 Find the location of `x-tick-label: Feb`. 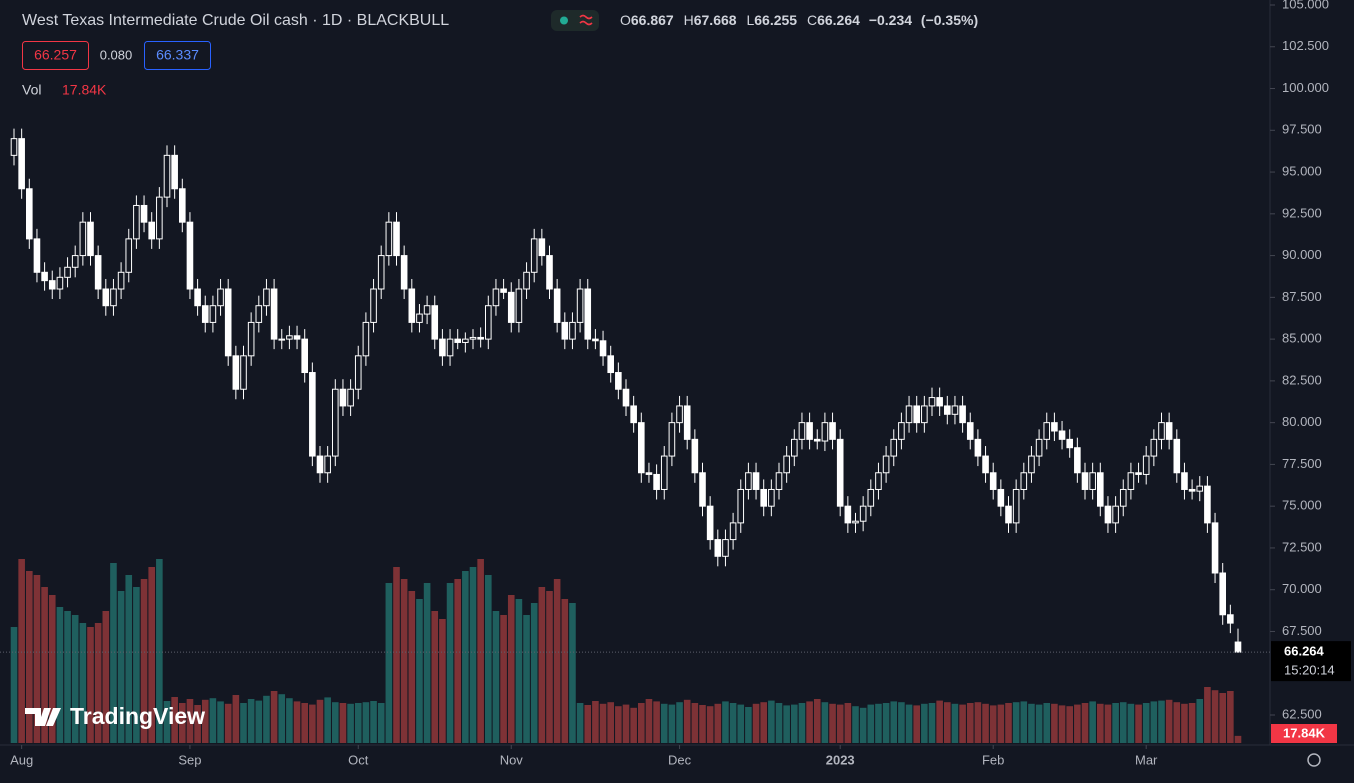

x-tick-label: Feb is located at coordinates (993, 759).